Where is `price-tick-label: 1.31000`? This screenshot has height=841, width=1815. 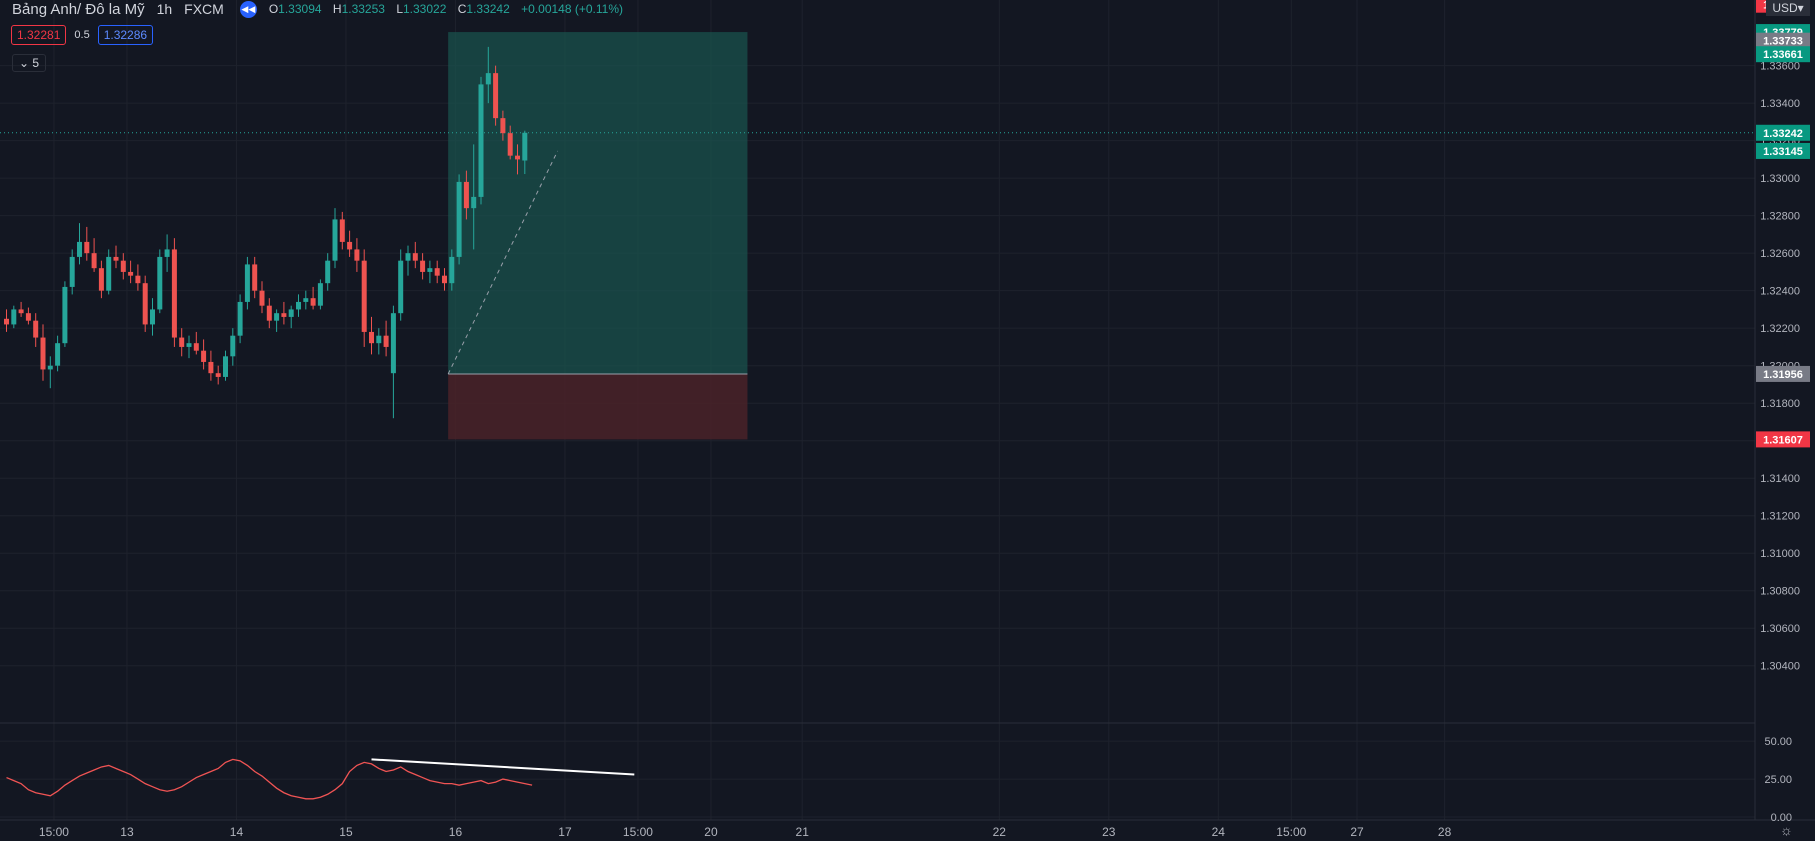 price-tick-label: 1.31000 is located at coordinates (1780, 554).